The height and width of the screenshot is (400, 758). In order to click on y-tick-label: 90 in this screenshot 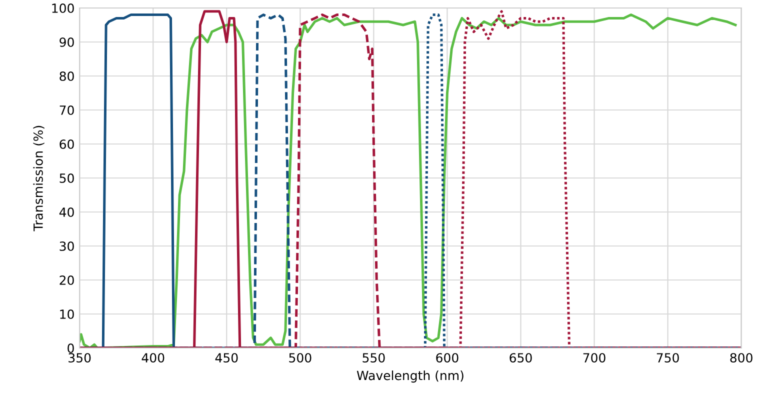, I will do `click(67, 42)`.